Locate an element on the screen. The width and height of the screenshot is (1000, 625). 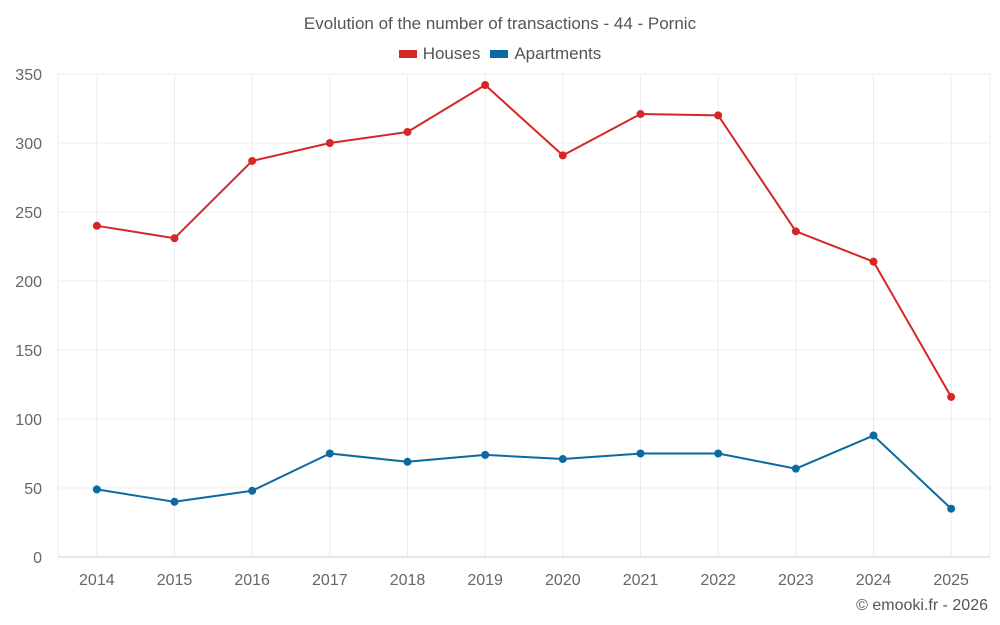
legend-label-houses: Houses is located at coordinates (451, 53).